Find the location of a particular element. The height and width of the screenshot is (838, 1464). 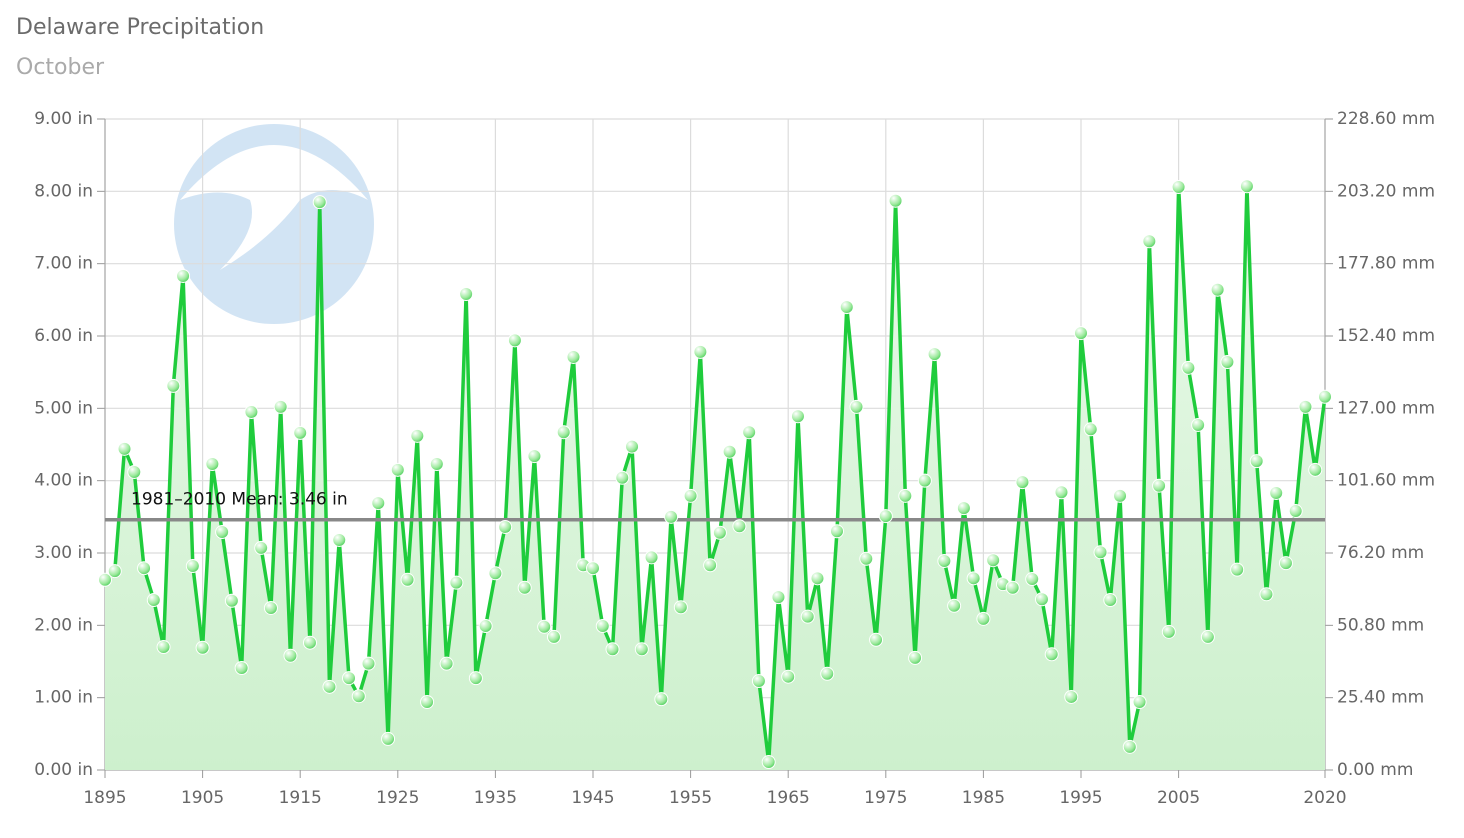

y-tick-label: 7.00 in is located at coordinates (63, 264).